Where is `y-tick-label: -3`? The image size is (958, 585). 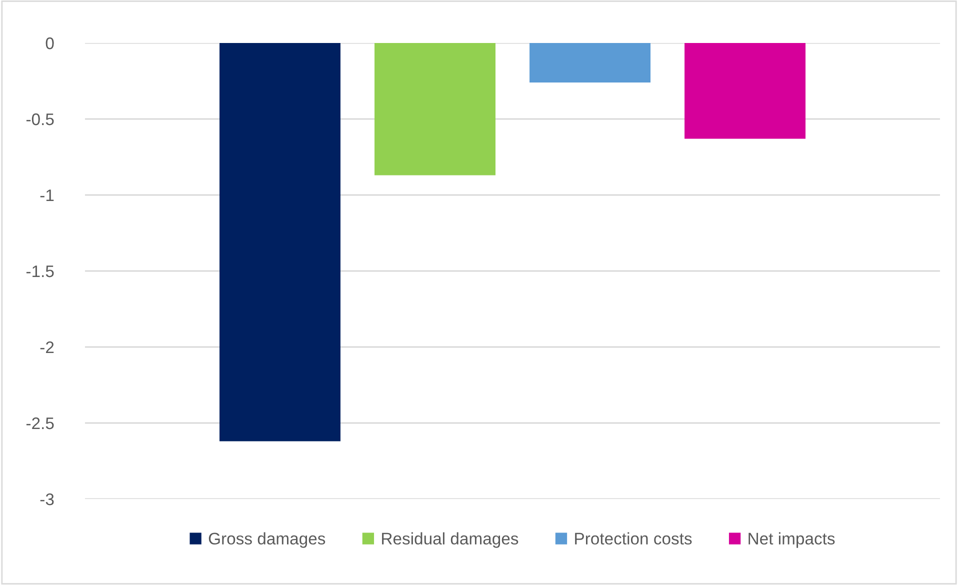 y-tick-label: -3 is located at coordinates (47, 499).